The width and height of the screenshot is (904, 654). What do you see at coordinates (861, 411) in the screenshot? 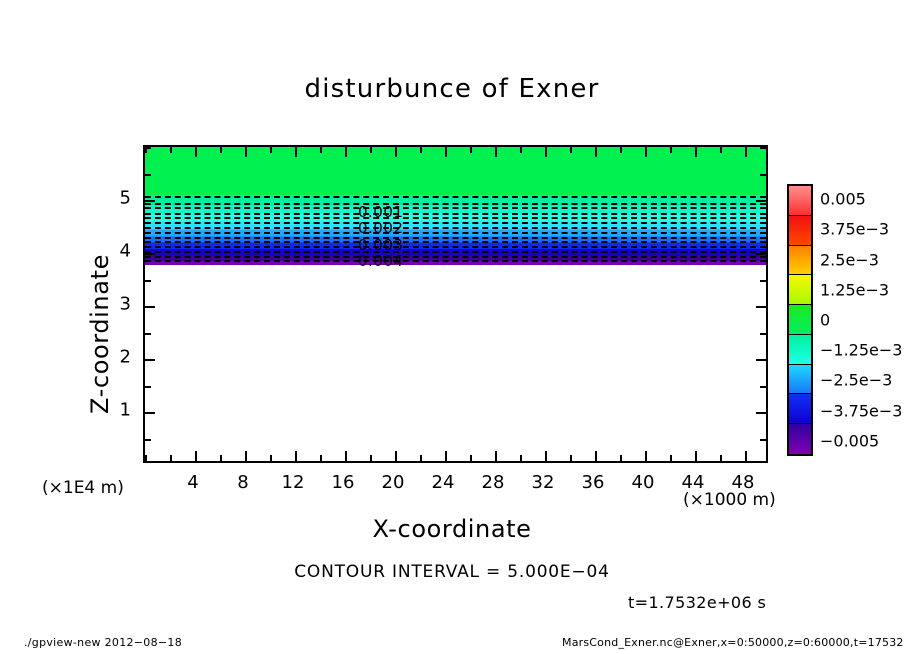
I see `colorbar-tick-label: −3.75e−3` at bounding box center [861, 411].